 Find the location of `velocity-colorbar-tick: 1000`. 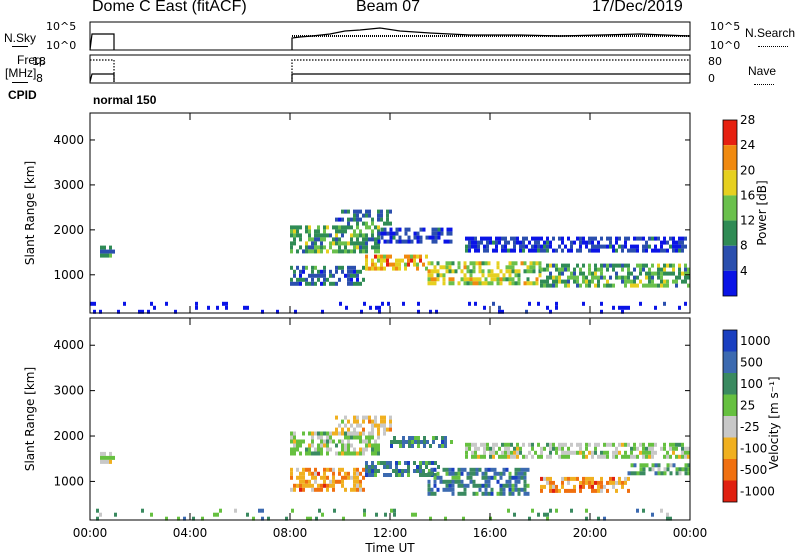

velocity-colorbar-tick: 1000 is located at coordinates (755, 341).